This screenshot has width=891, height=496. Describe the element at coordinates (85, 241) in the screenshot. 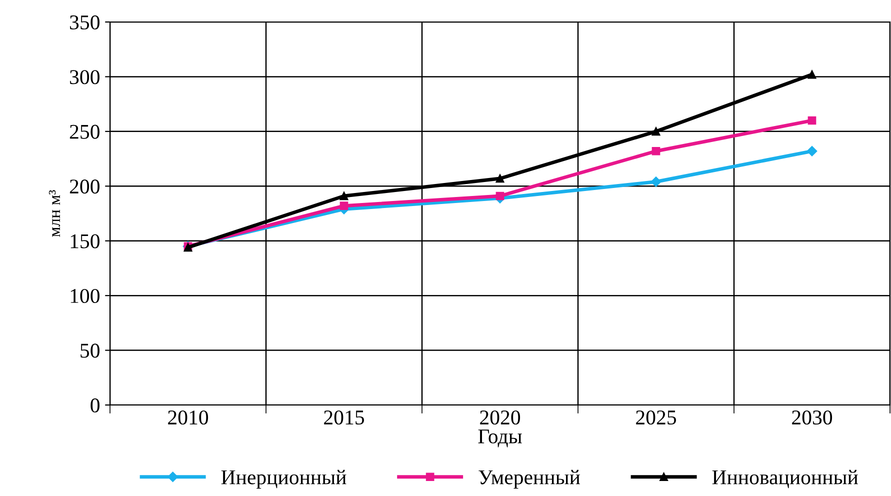

I see `y-tick-label: 150` at that location.